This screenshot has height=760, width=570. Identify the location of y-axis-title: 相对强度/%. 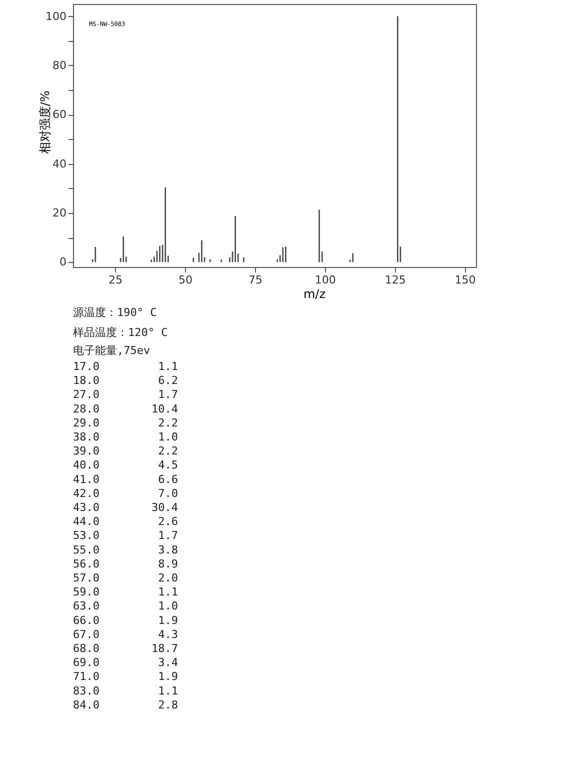
(45, 122).